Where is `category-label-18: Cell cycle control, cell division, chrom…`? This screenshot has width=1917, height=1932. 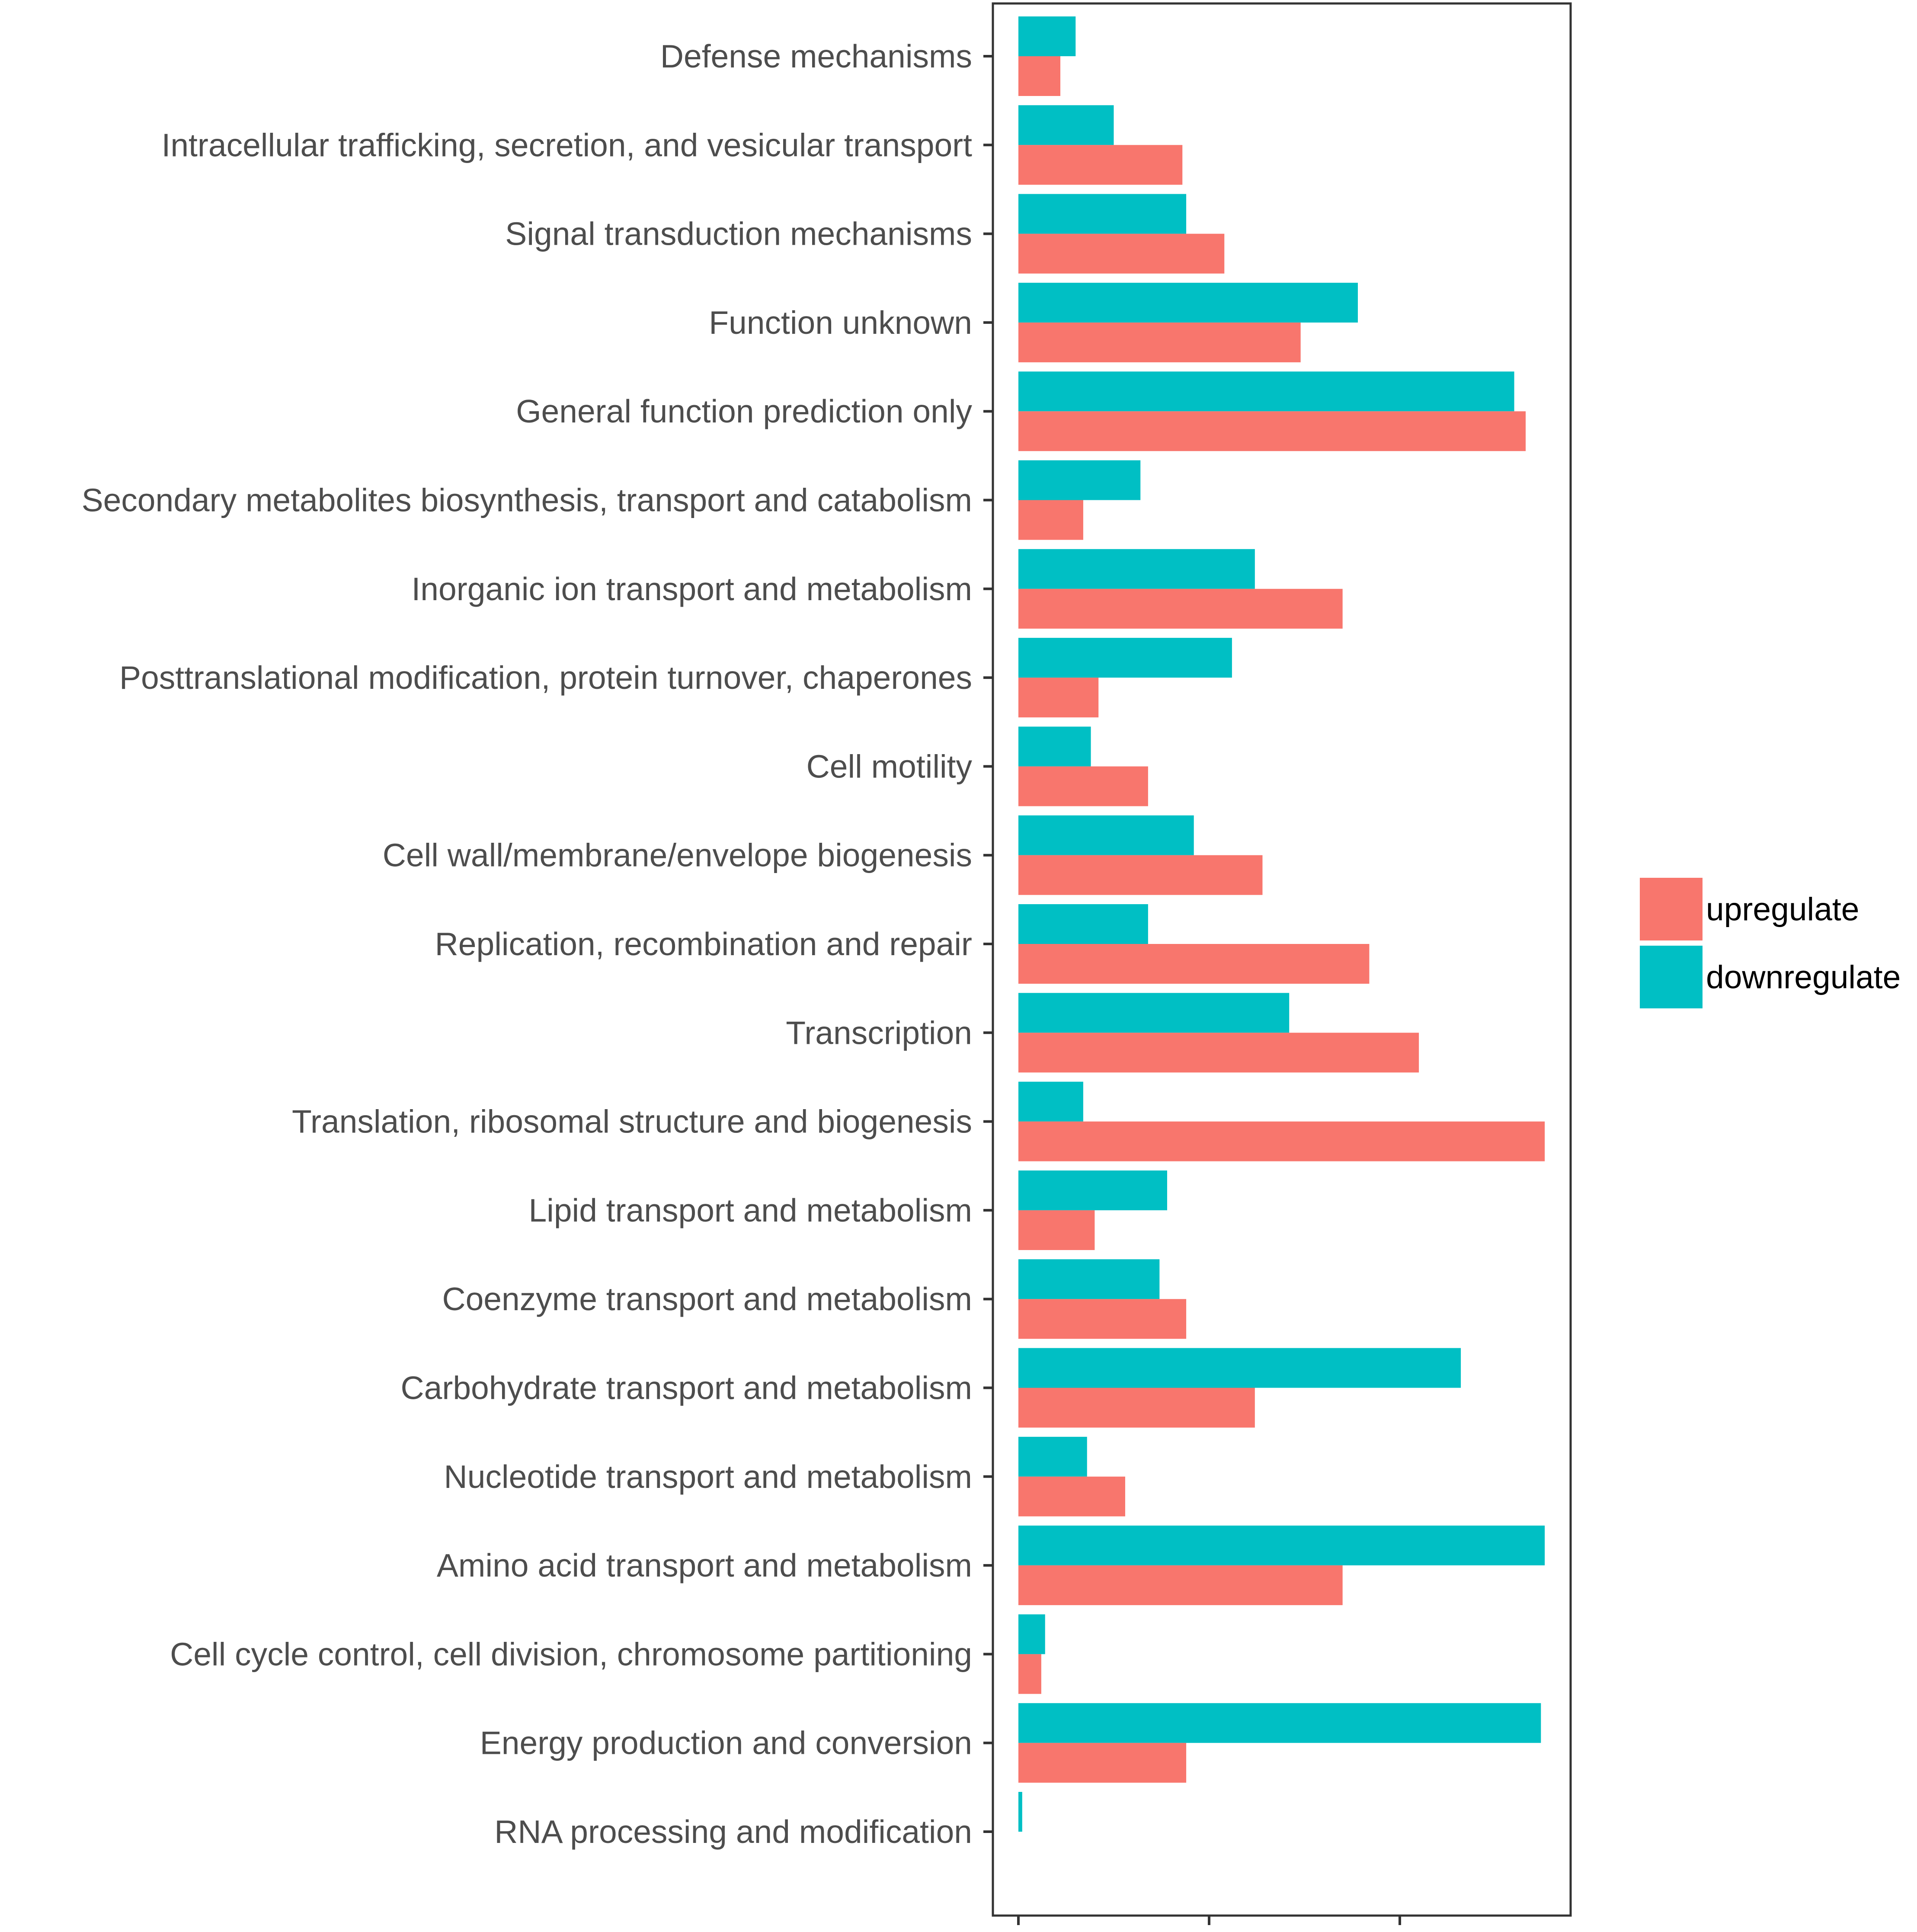
category-label-18: Cell cycle control, cell division, chrom… is located at coordinates (571, 1654).